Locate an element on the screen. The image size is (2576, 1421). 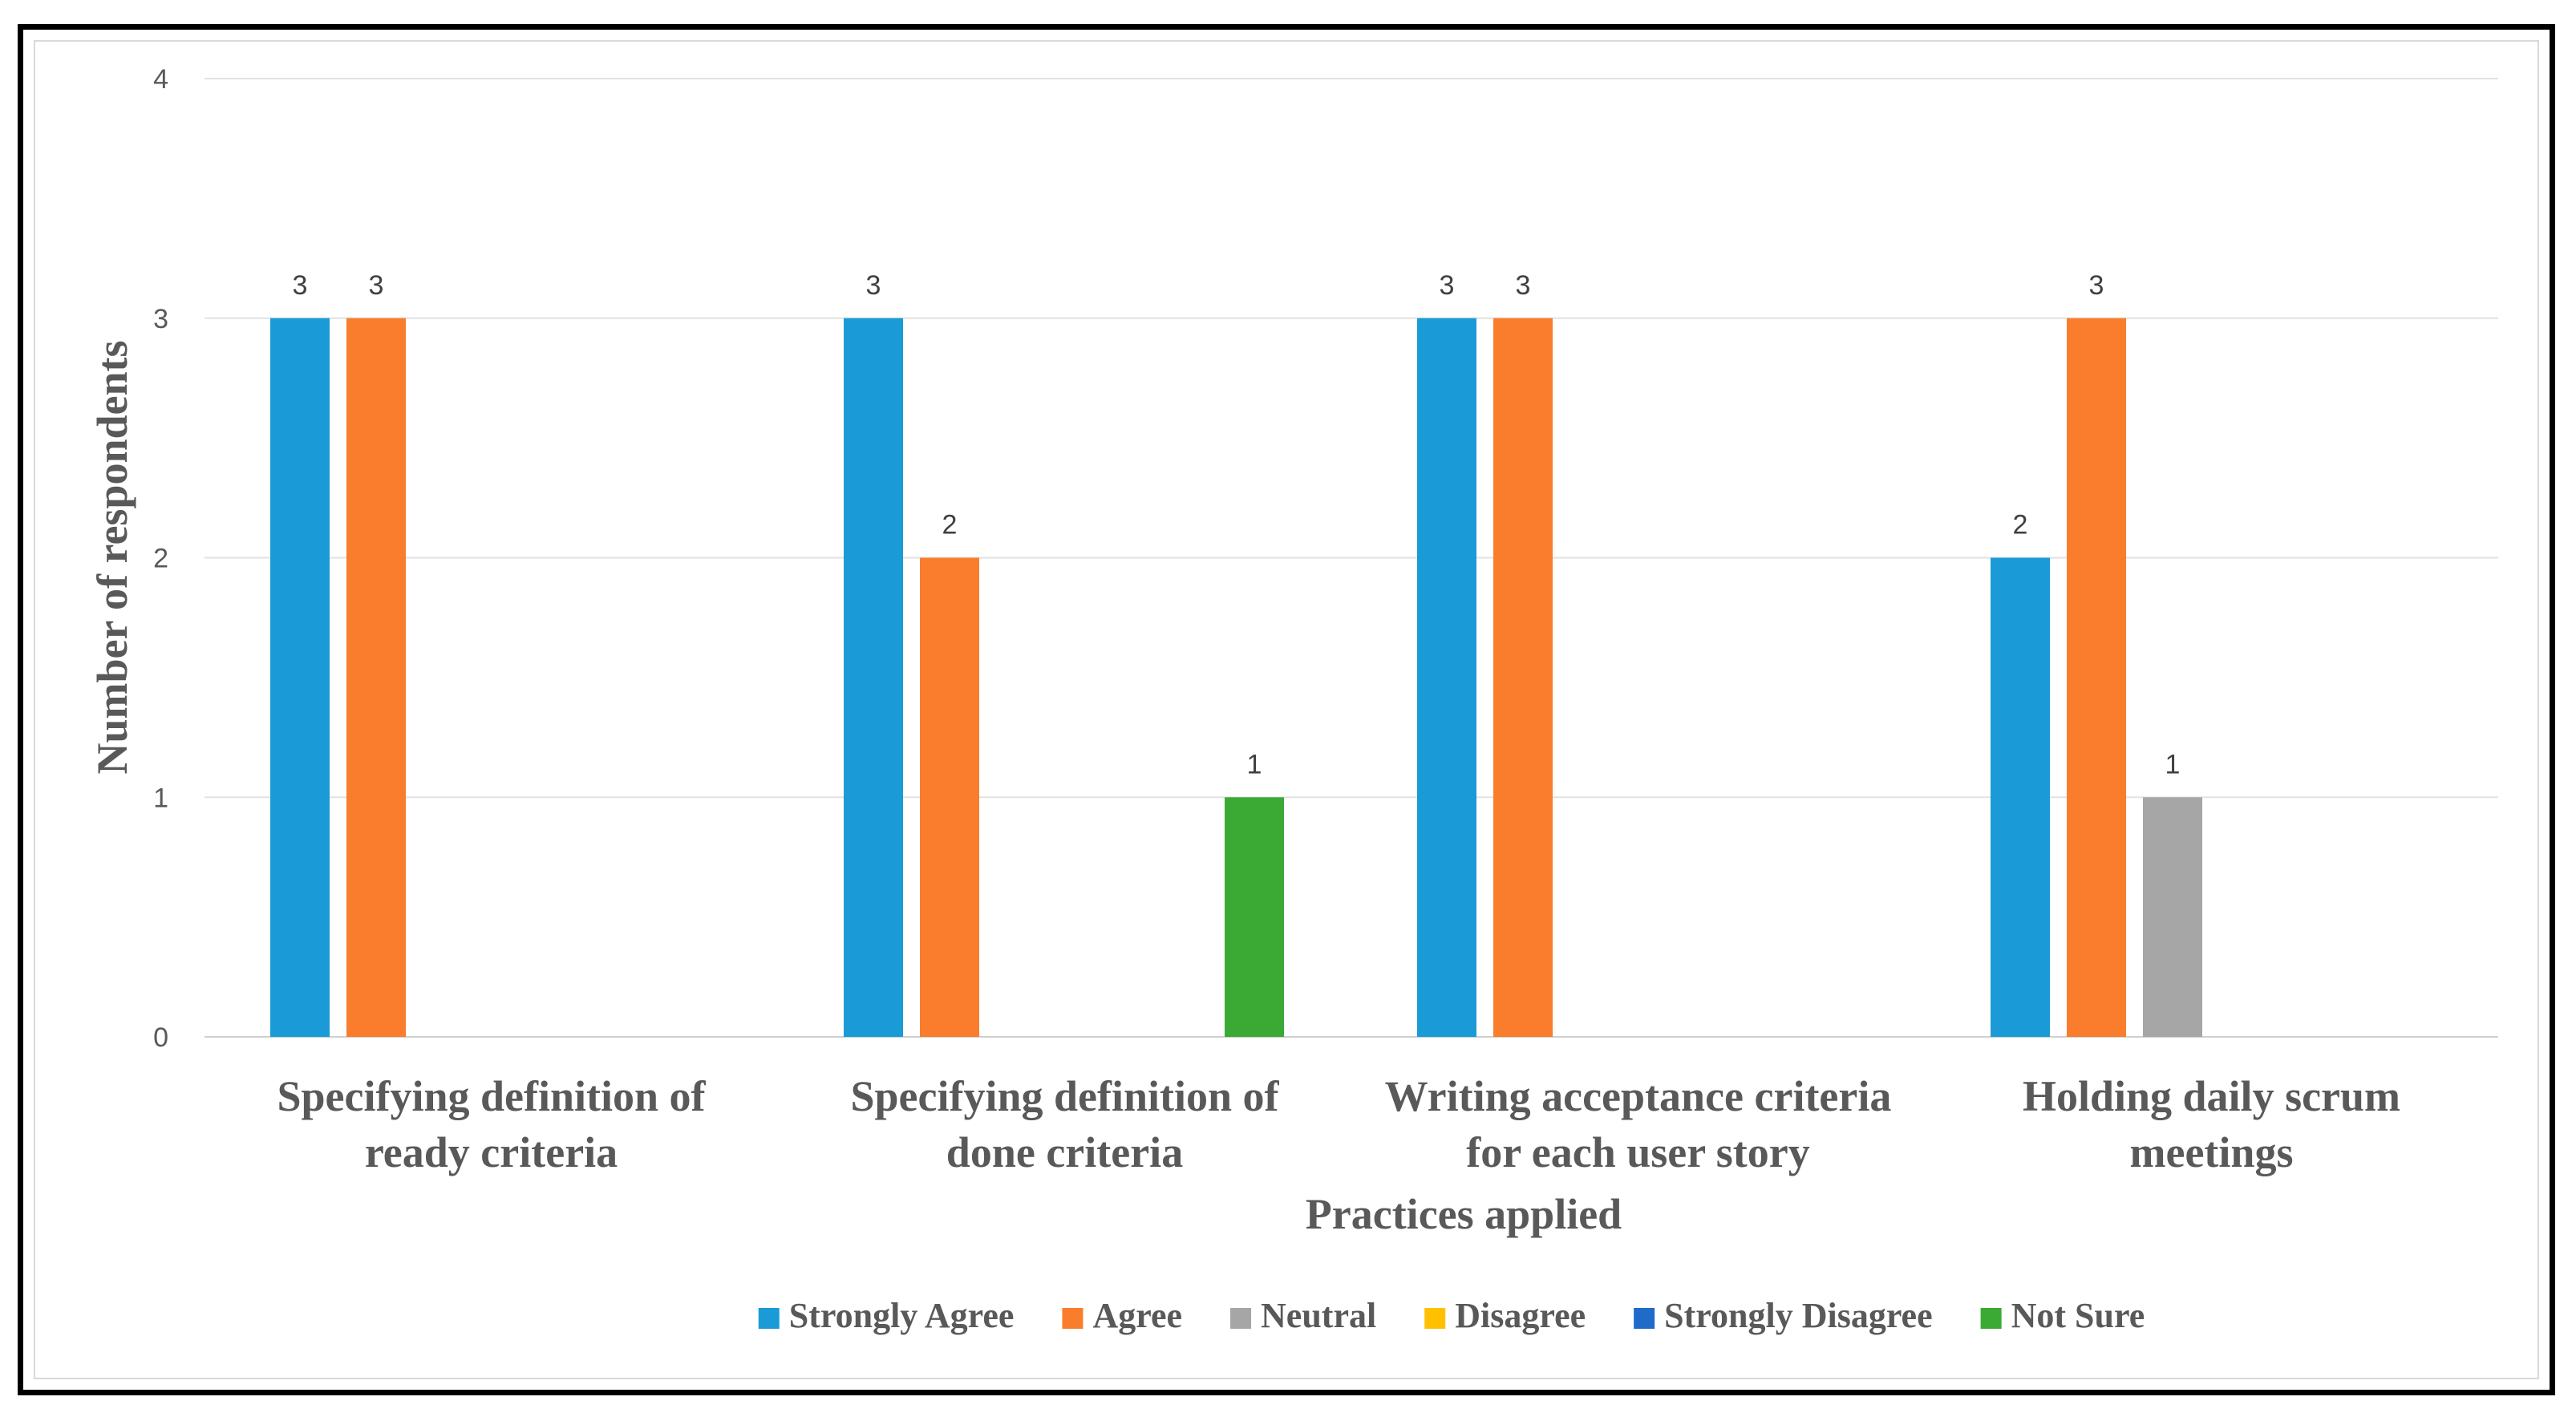
x-category-label: meetings is located at coordinates (2212, 1152).